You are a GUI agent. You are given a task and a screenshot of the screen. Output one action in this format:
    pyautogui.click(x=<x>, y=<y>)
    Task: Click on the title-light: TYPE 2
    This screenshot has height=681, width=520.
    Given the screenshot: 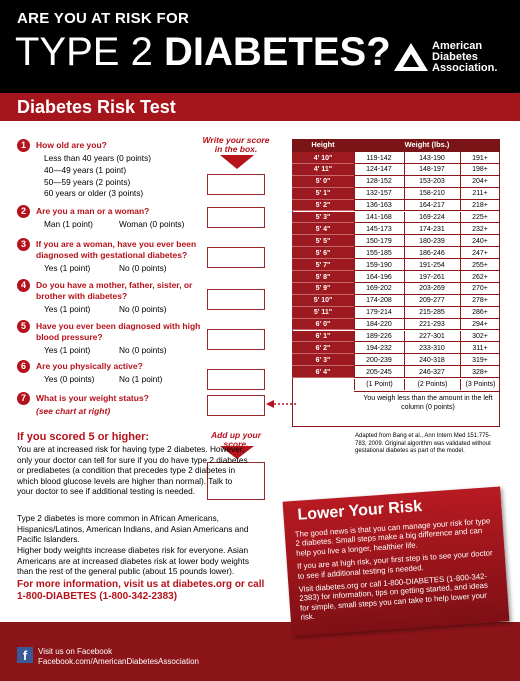 What is the action you would take?
    pyautogui.click(x=84, y=52)
    